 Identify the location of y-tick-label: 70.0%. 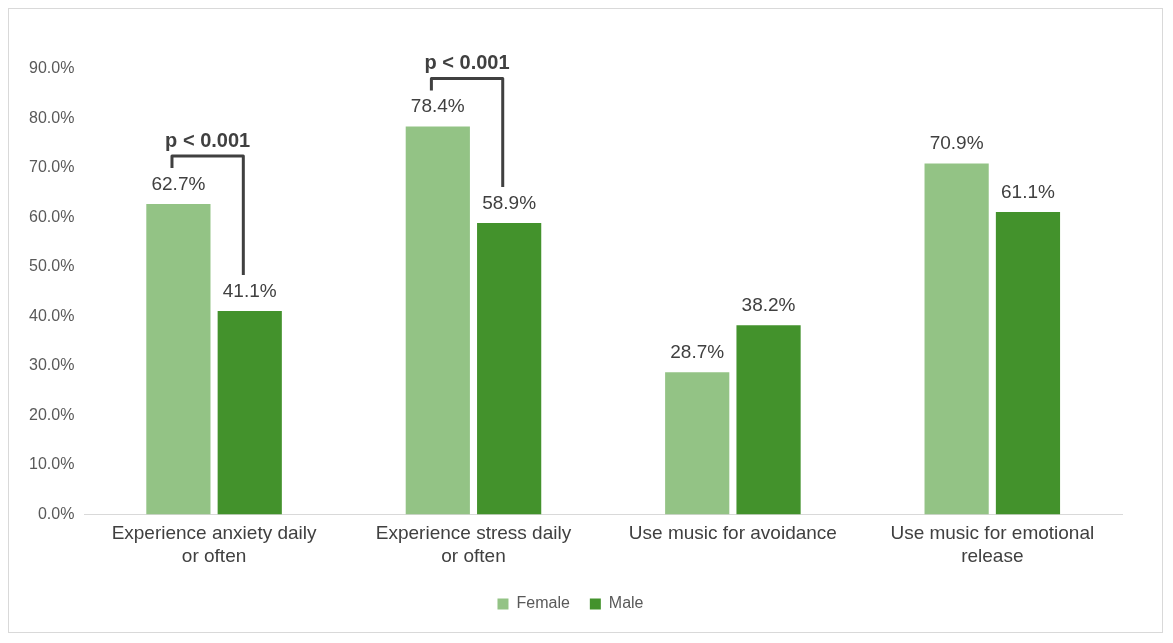
(51, 167).